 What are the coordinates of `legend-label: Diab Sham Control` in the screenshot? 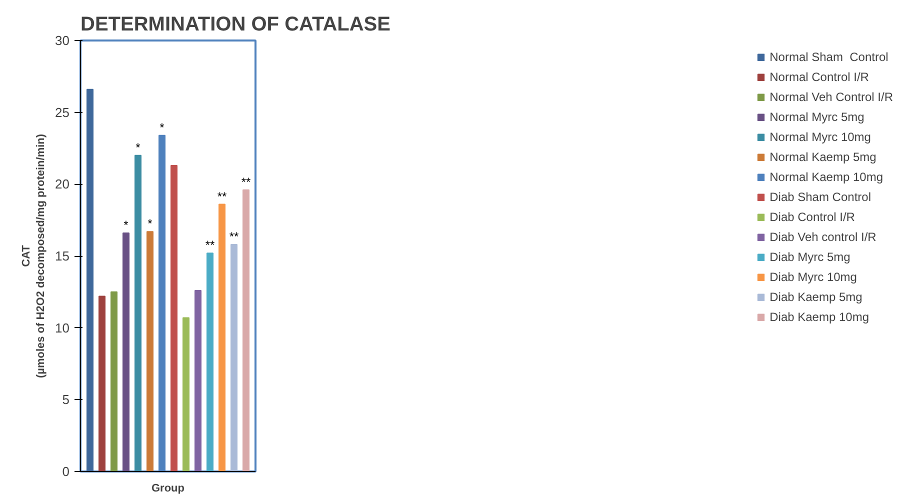 It's located at (820, 197).